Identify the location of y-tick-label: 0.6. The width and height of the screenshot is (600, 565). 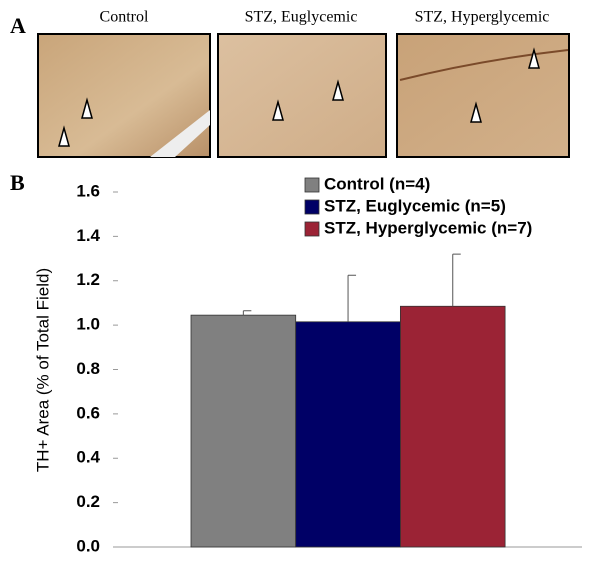
(88, 412).